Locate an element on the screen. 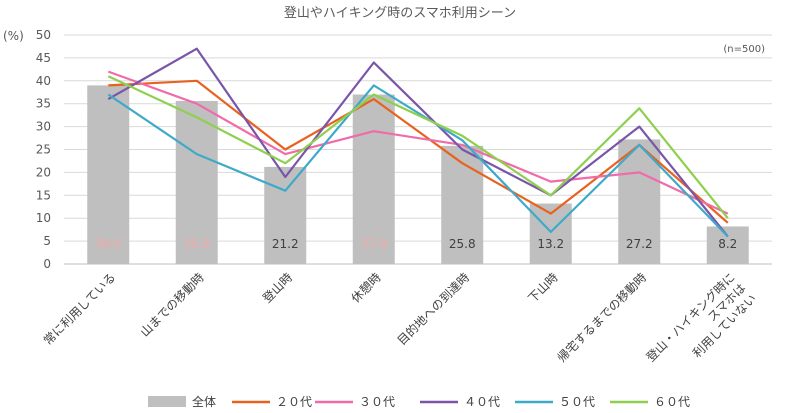 The image size is (800, 413). bar-value-labels: 39.0 35.6 21.2 37.0 25.8 13.2 27.2 8.2 is located at coordinates (416, 244).